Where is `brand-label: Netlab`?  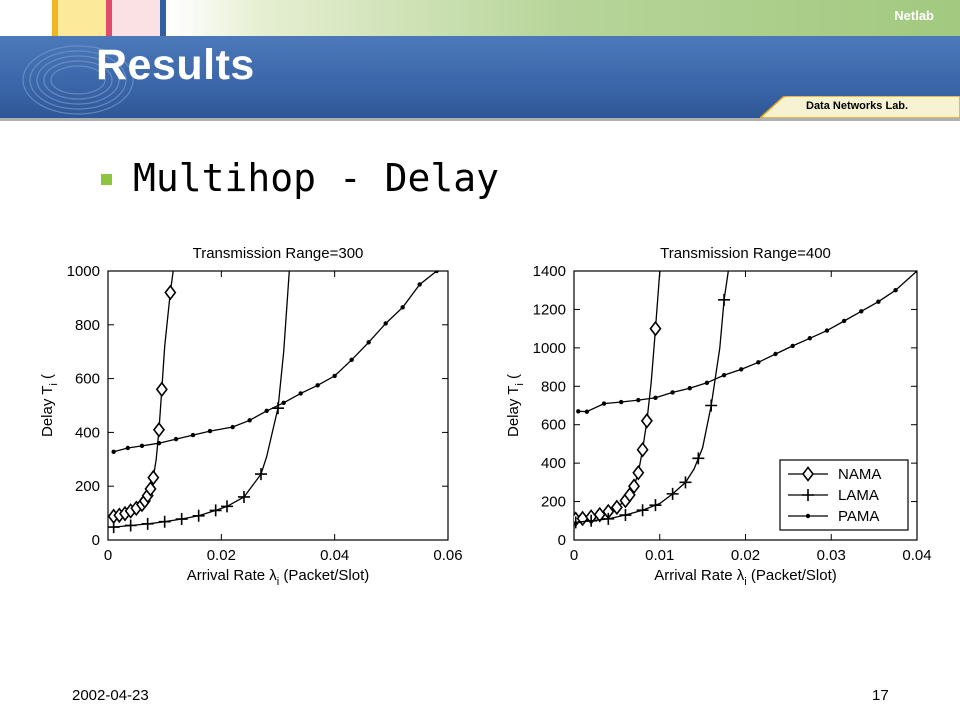
brand-label: Netlab is located at coordinates (914, 15).